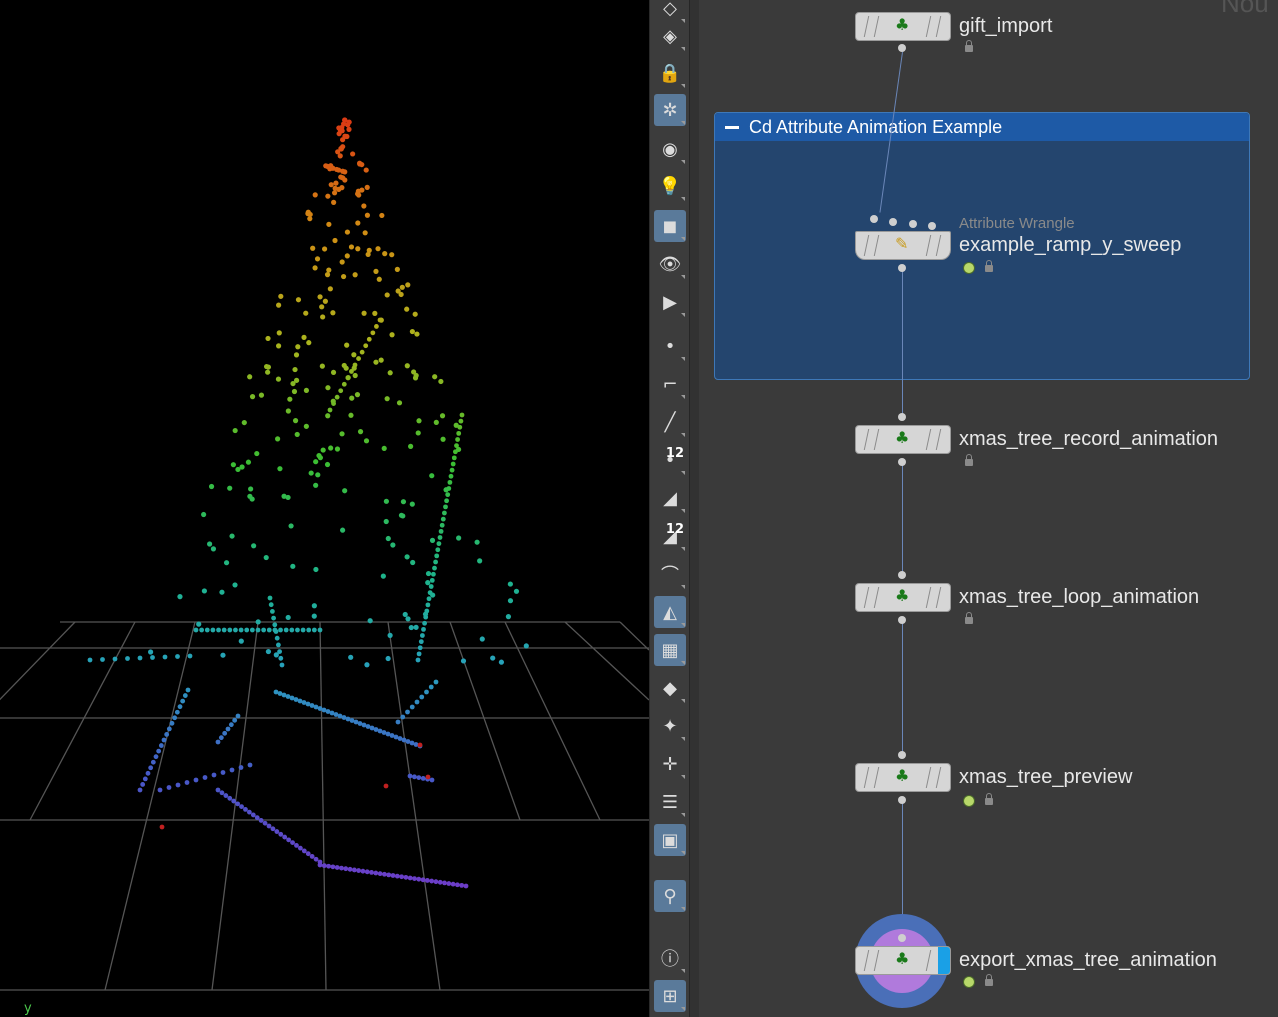 The width and height of the screenshot is (1278, 1017). I want to click on curve-icon: ⌒, so click(670, 574).